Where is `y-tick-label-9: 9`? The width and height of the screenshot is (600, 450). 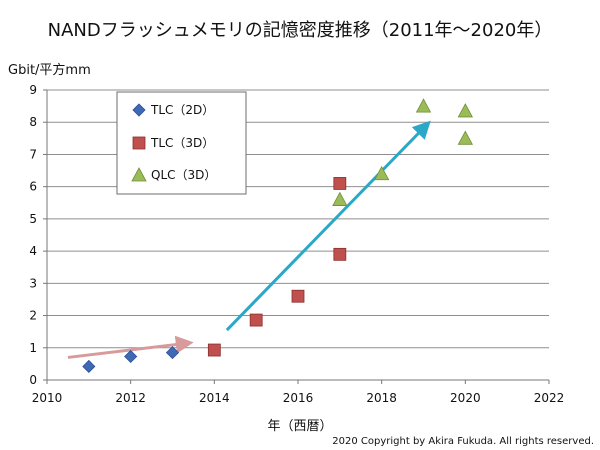 y-tick-label-9: 9 is located at coordinates (33, 90).